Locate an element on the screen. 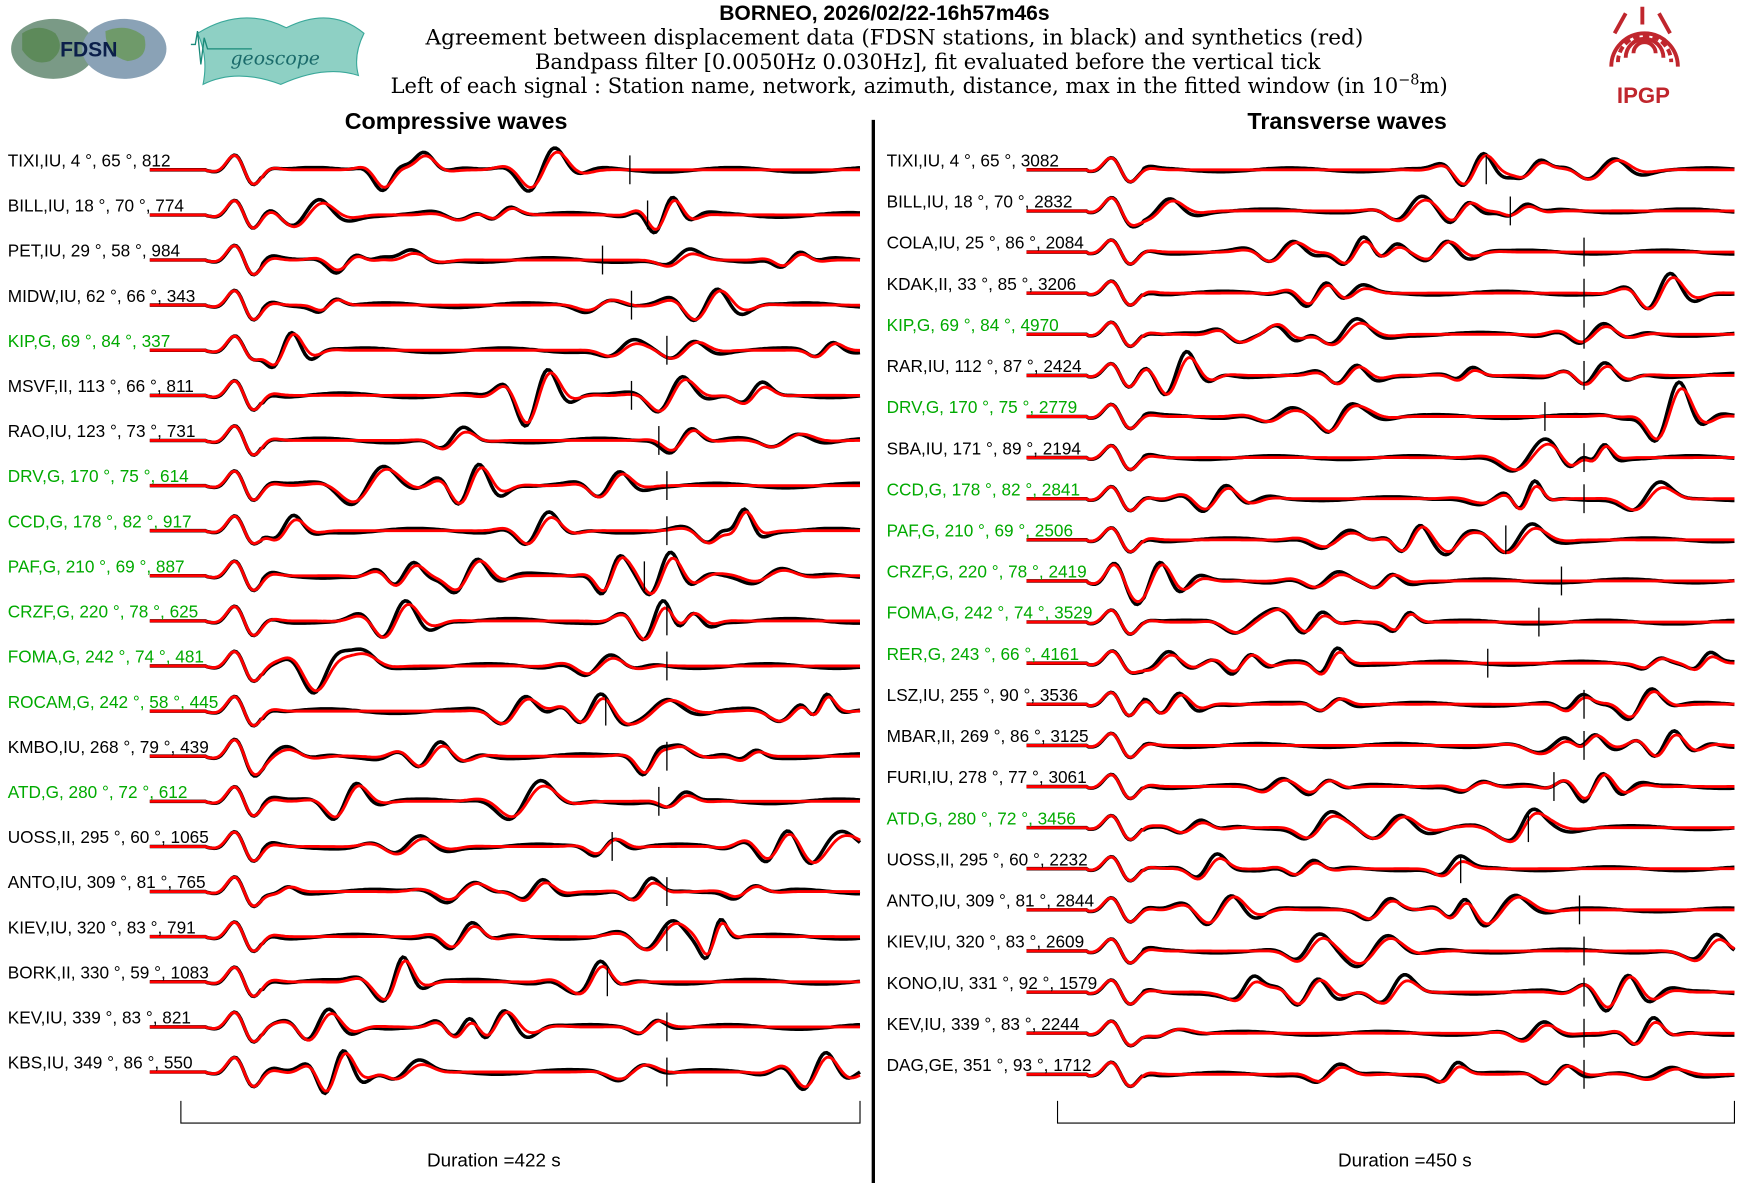  station-label: KBS,IU, 349 °, 86 °, 550 is located at coordinates (100, 1063).